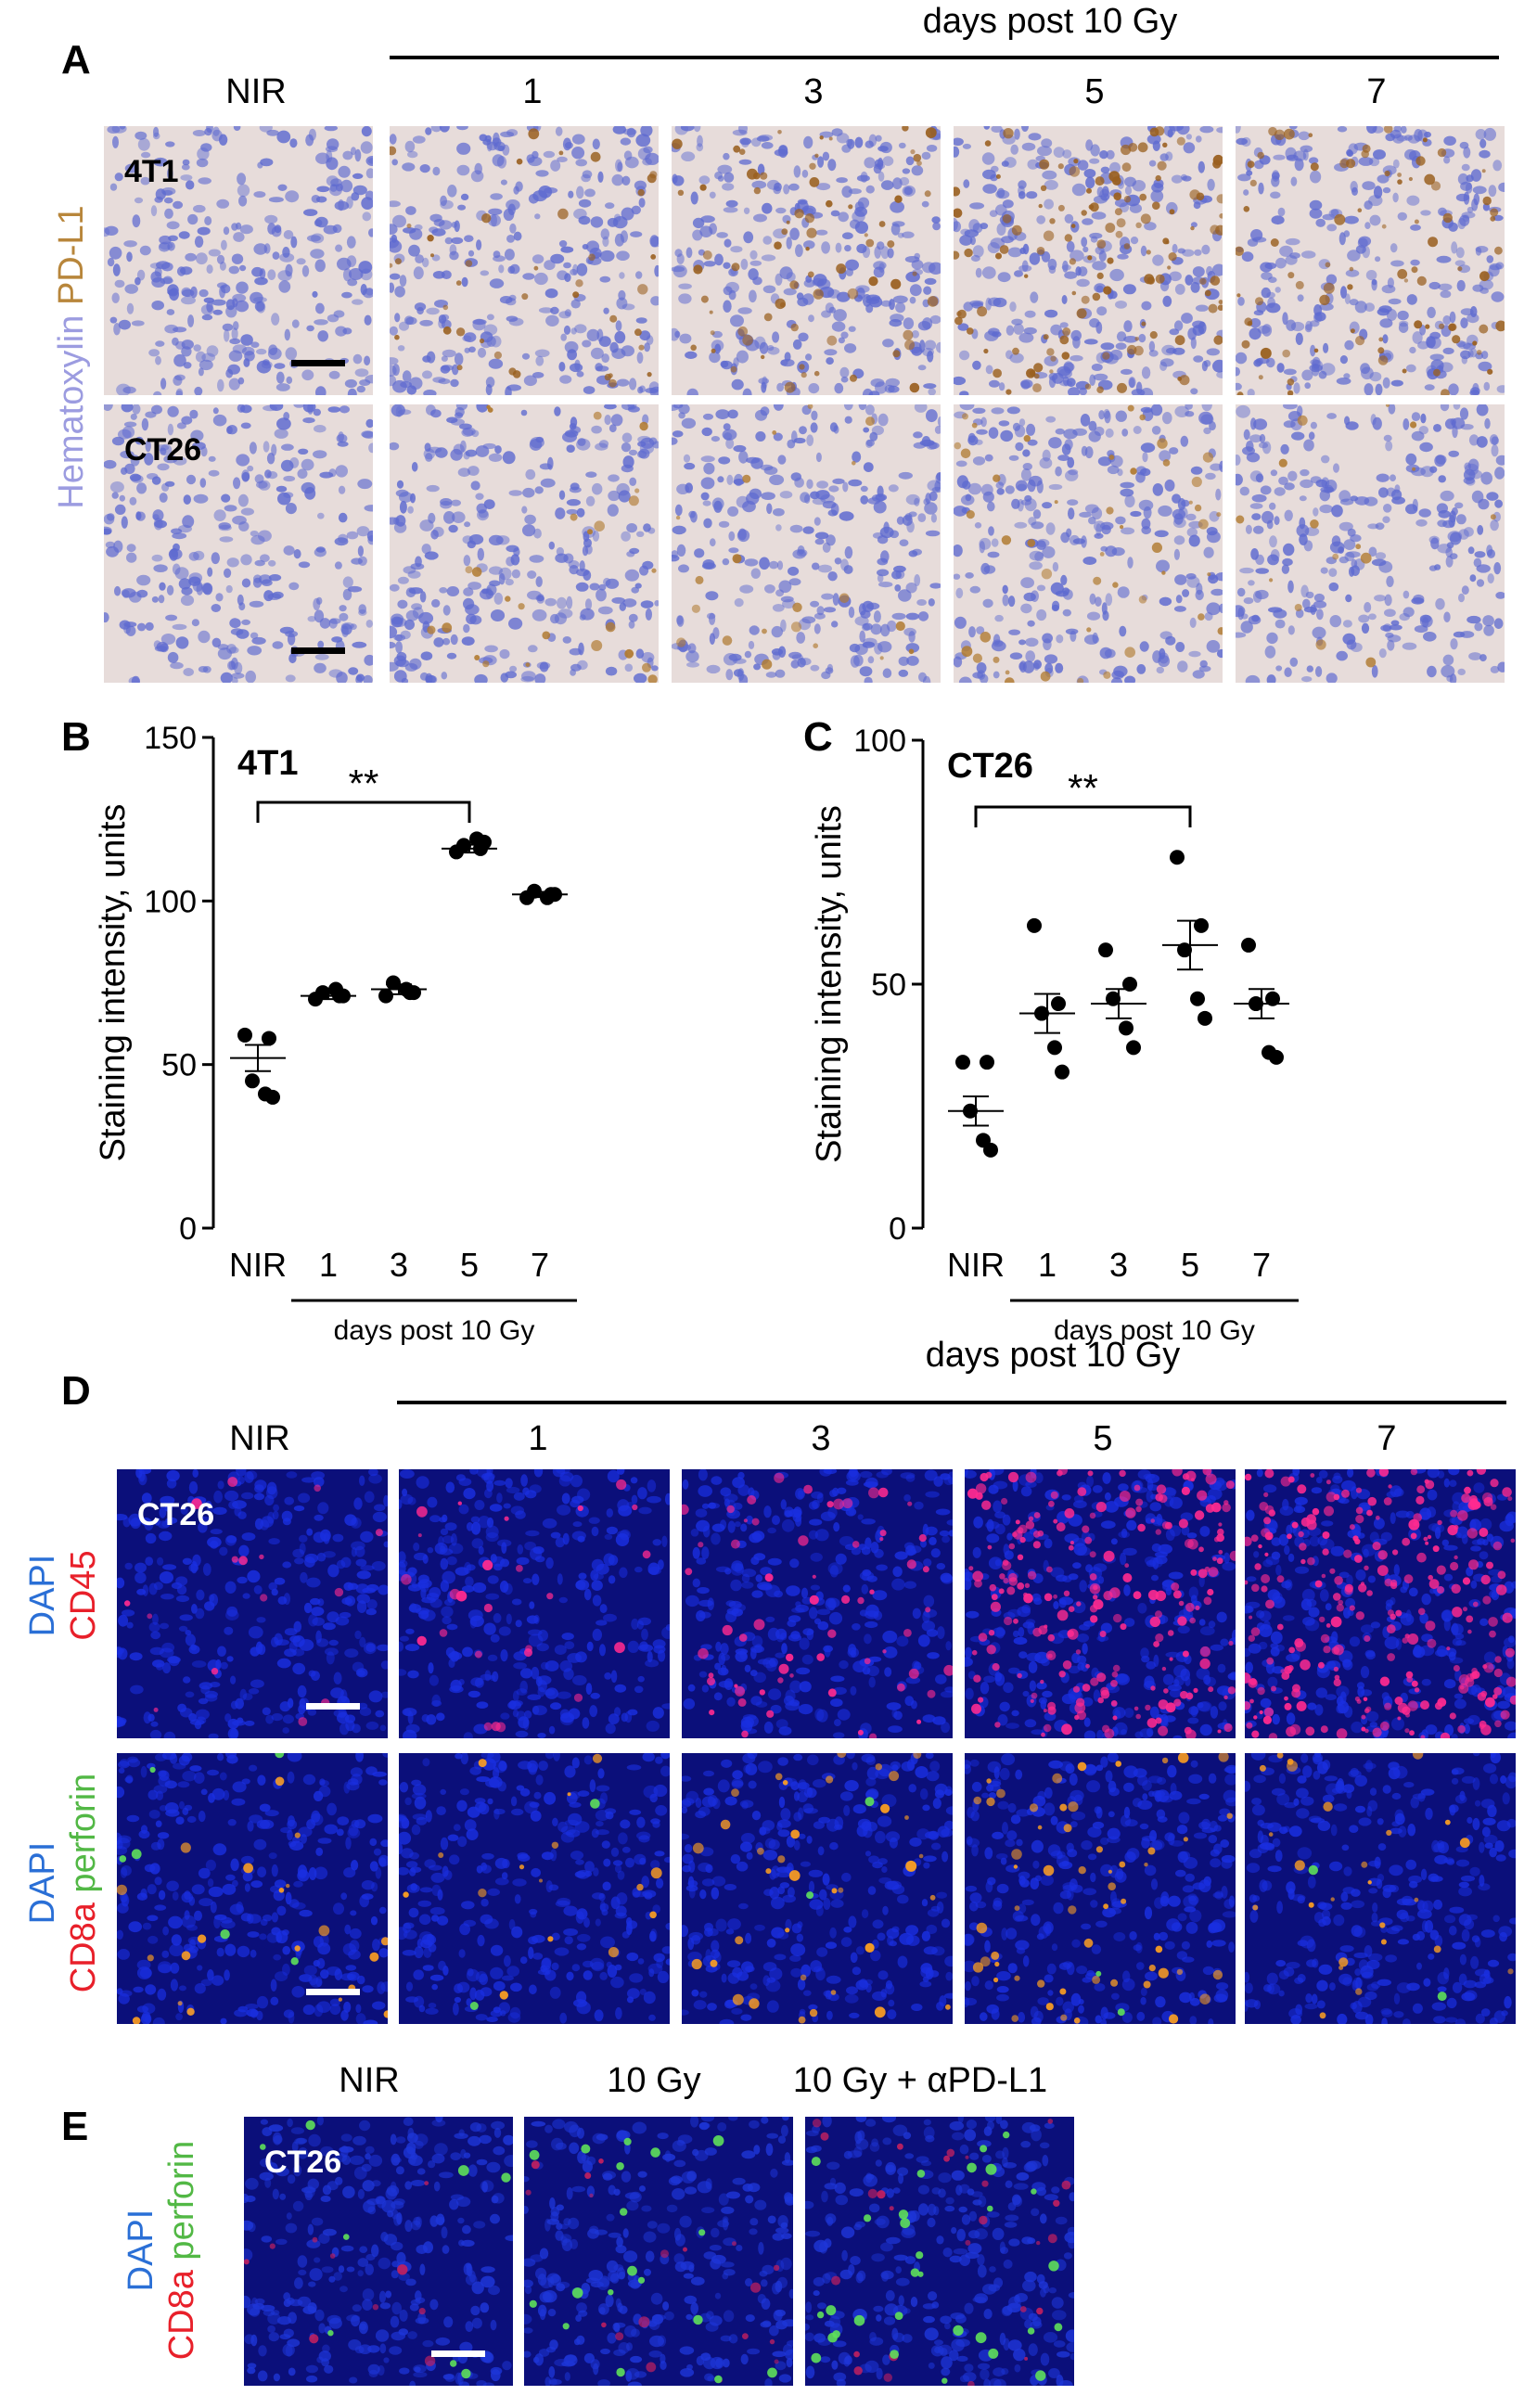  What do you see at coordinates (163, 450) in the screenshot?
I see `ihc-ct26-nir-label: CT26` at bounding box center [163, 450].